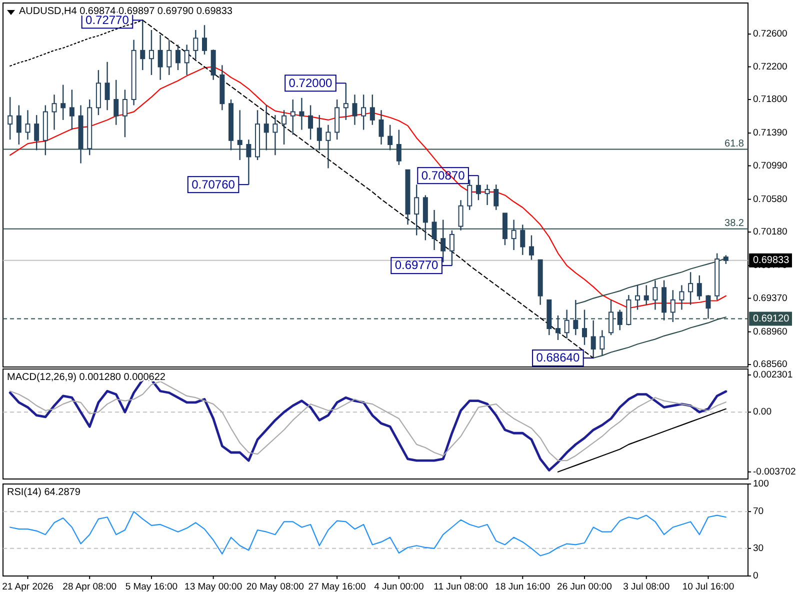 Image resolution: width=800 pixels, height=600 pixels. I want to click on ref-line-label: 0.69833, so click(771, 260).